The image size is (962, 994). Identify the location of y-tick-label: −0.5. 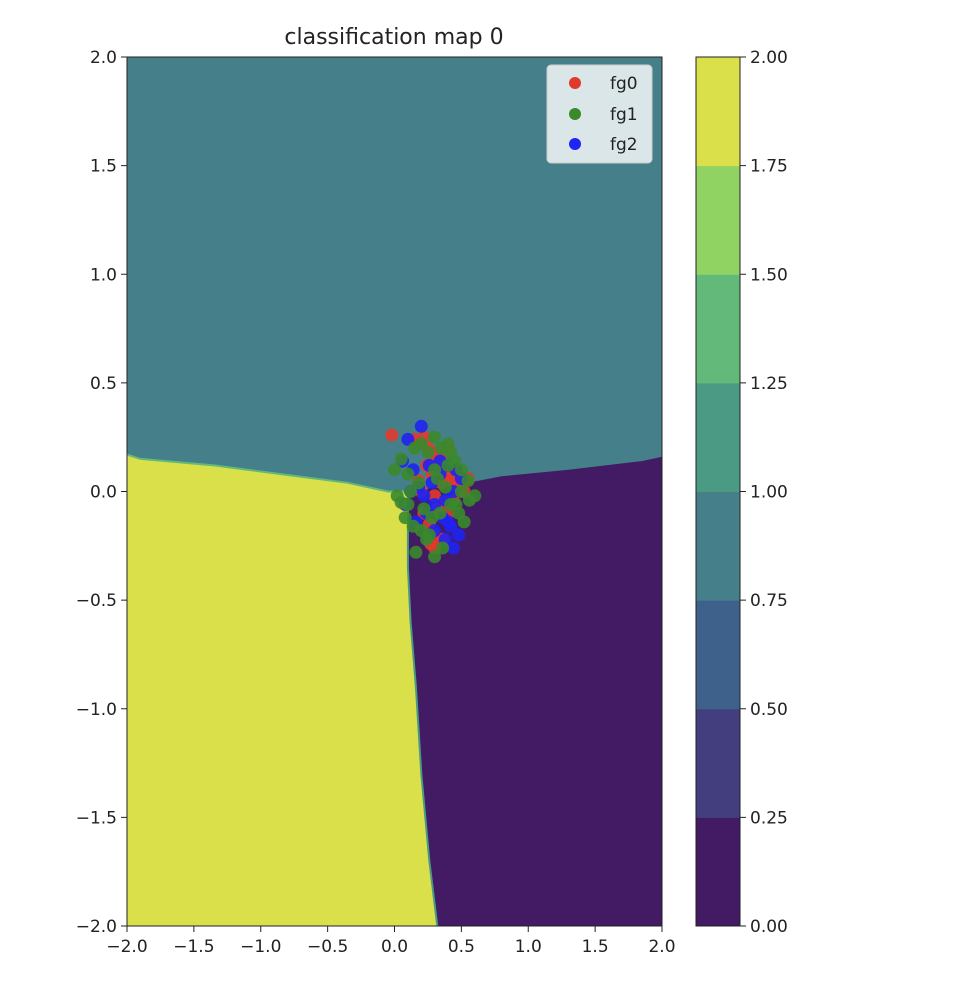
(96, 601).